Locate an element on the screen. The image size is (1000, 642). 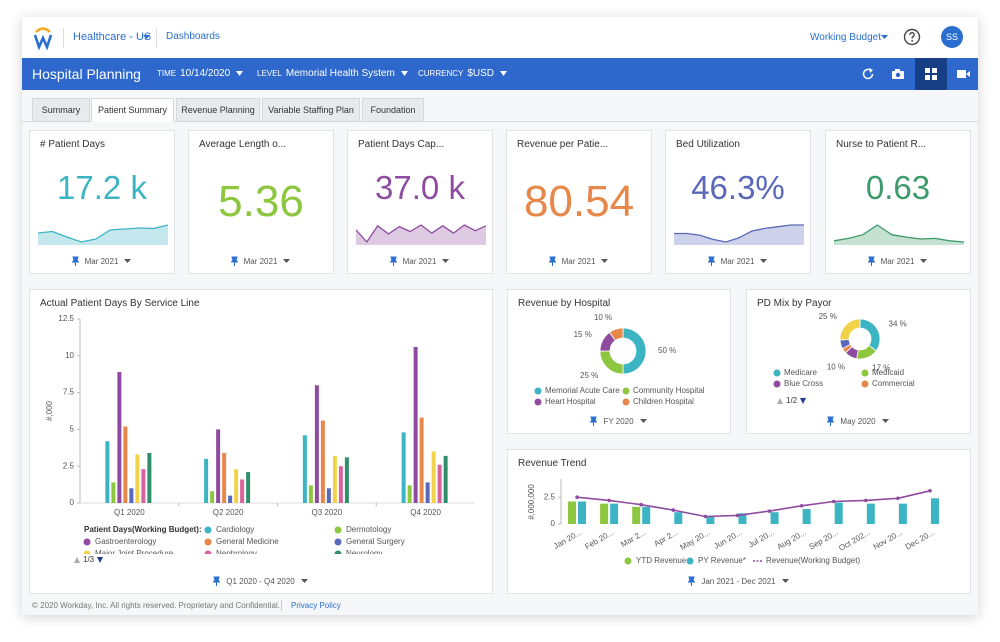
period-selector: May 2020 is located at coordinates (858, 421).